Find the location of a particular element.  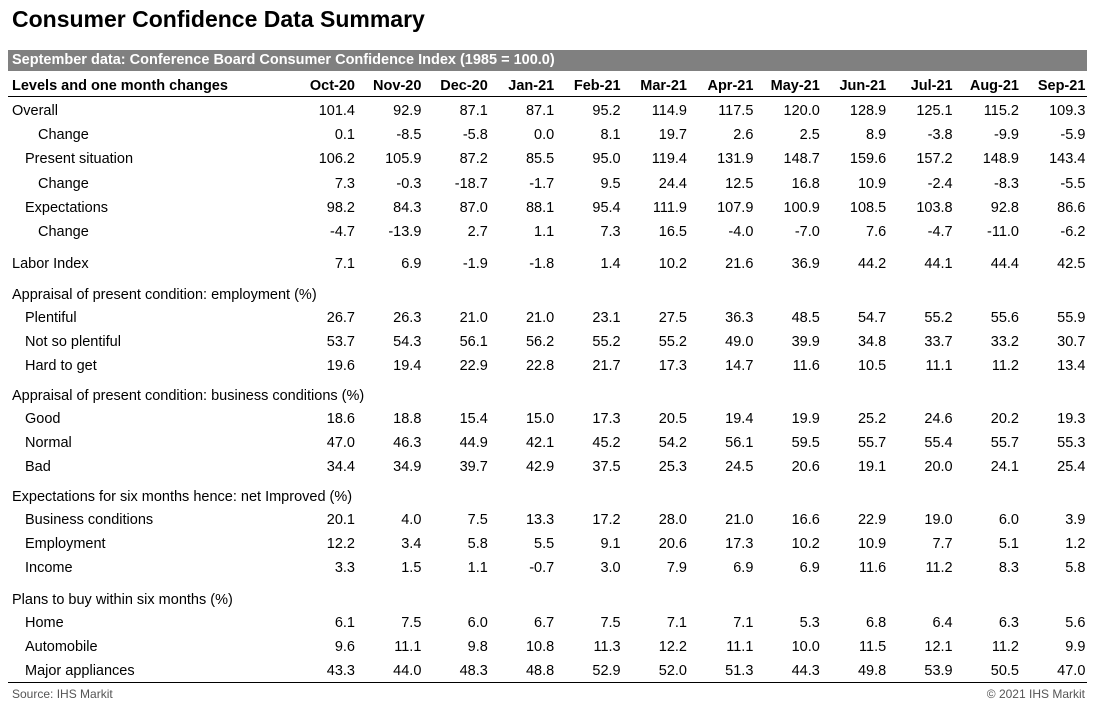

cell-value: 42.9 is located at coordinates (540, 466).